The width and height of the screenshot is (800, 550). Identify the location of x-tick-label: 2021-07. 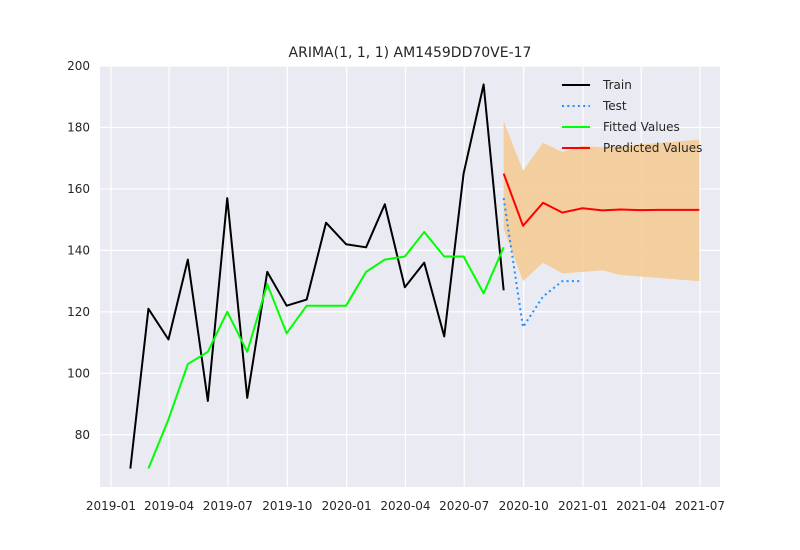
(700, 506).